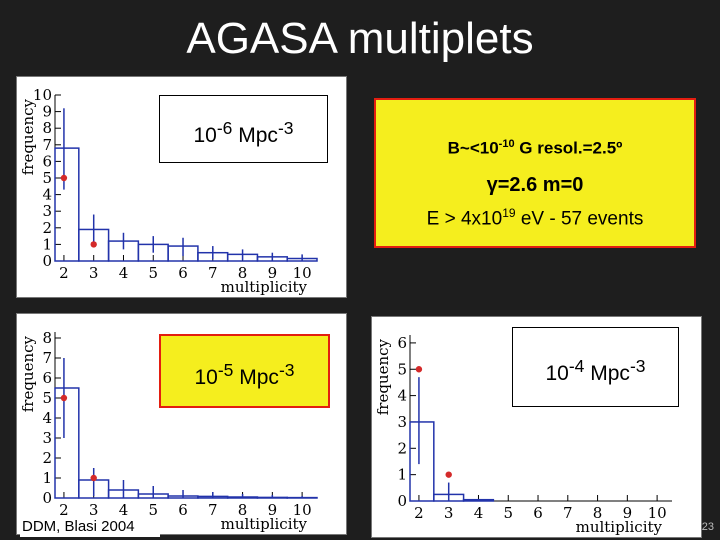 The width and height of the screenshot is (720, 540). I want to click on density-label-3: 10-4 Mpc-3, so click(595, 367).